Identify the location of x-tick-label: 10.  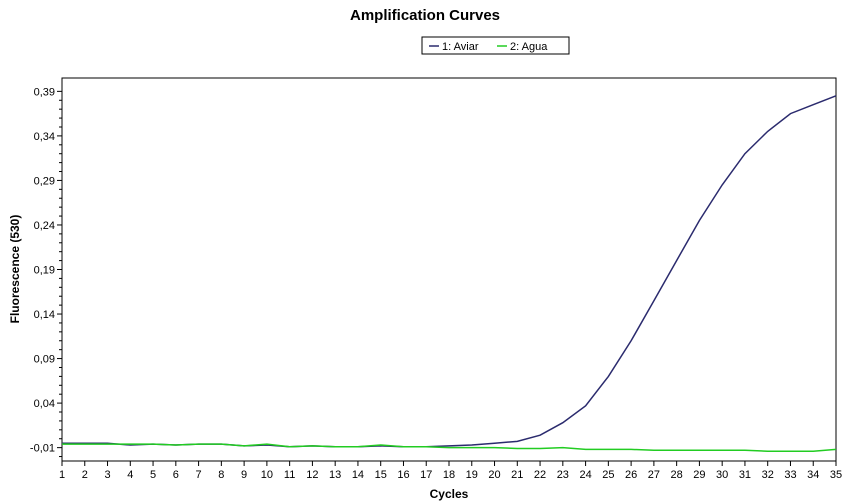
(267, 475).